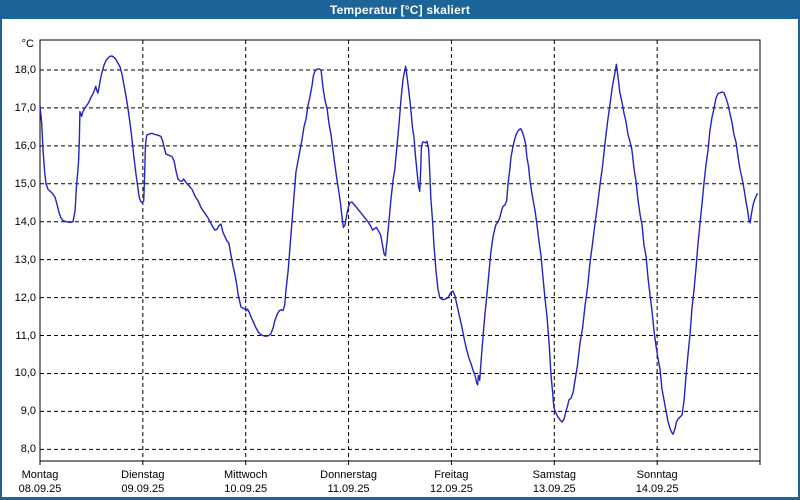 The width and height of the screenshot is (800, 500). I want to click on x-axis-date-label: 09.09.25, so click(143, 489).